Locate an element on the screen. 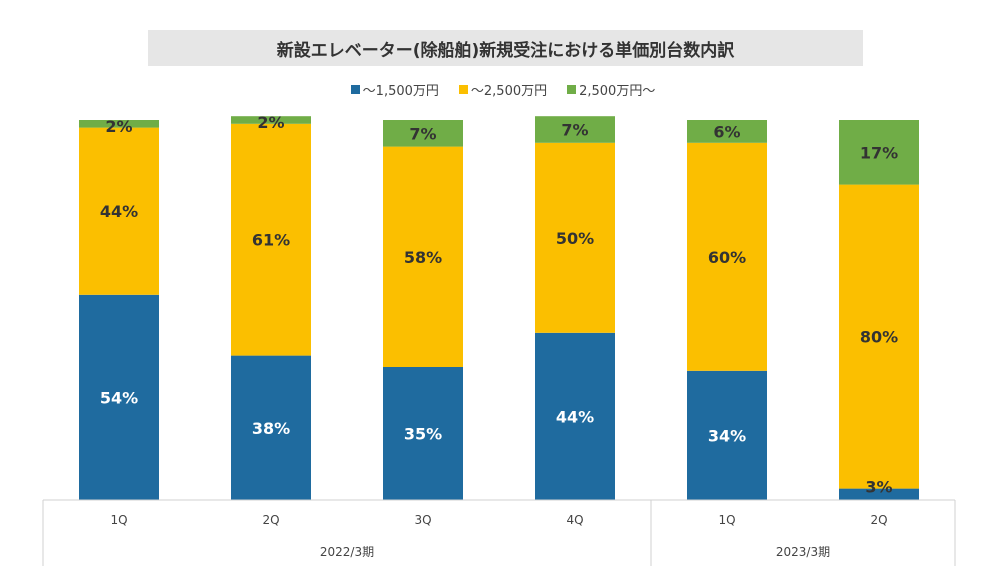 The height and width of the screenshot is (588, 1006). data-label-low-1: 54% is located at coordinates (119, 397).